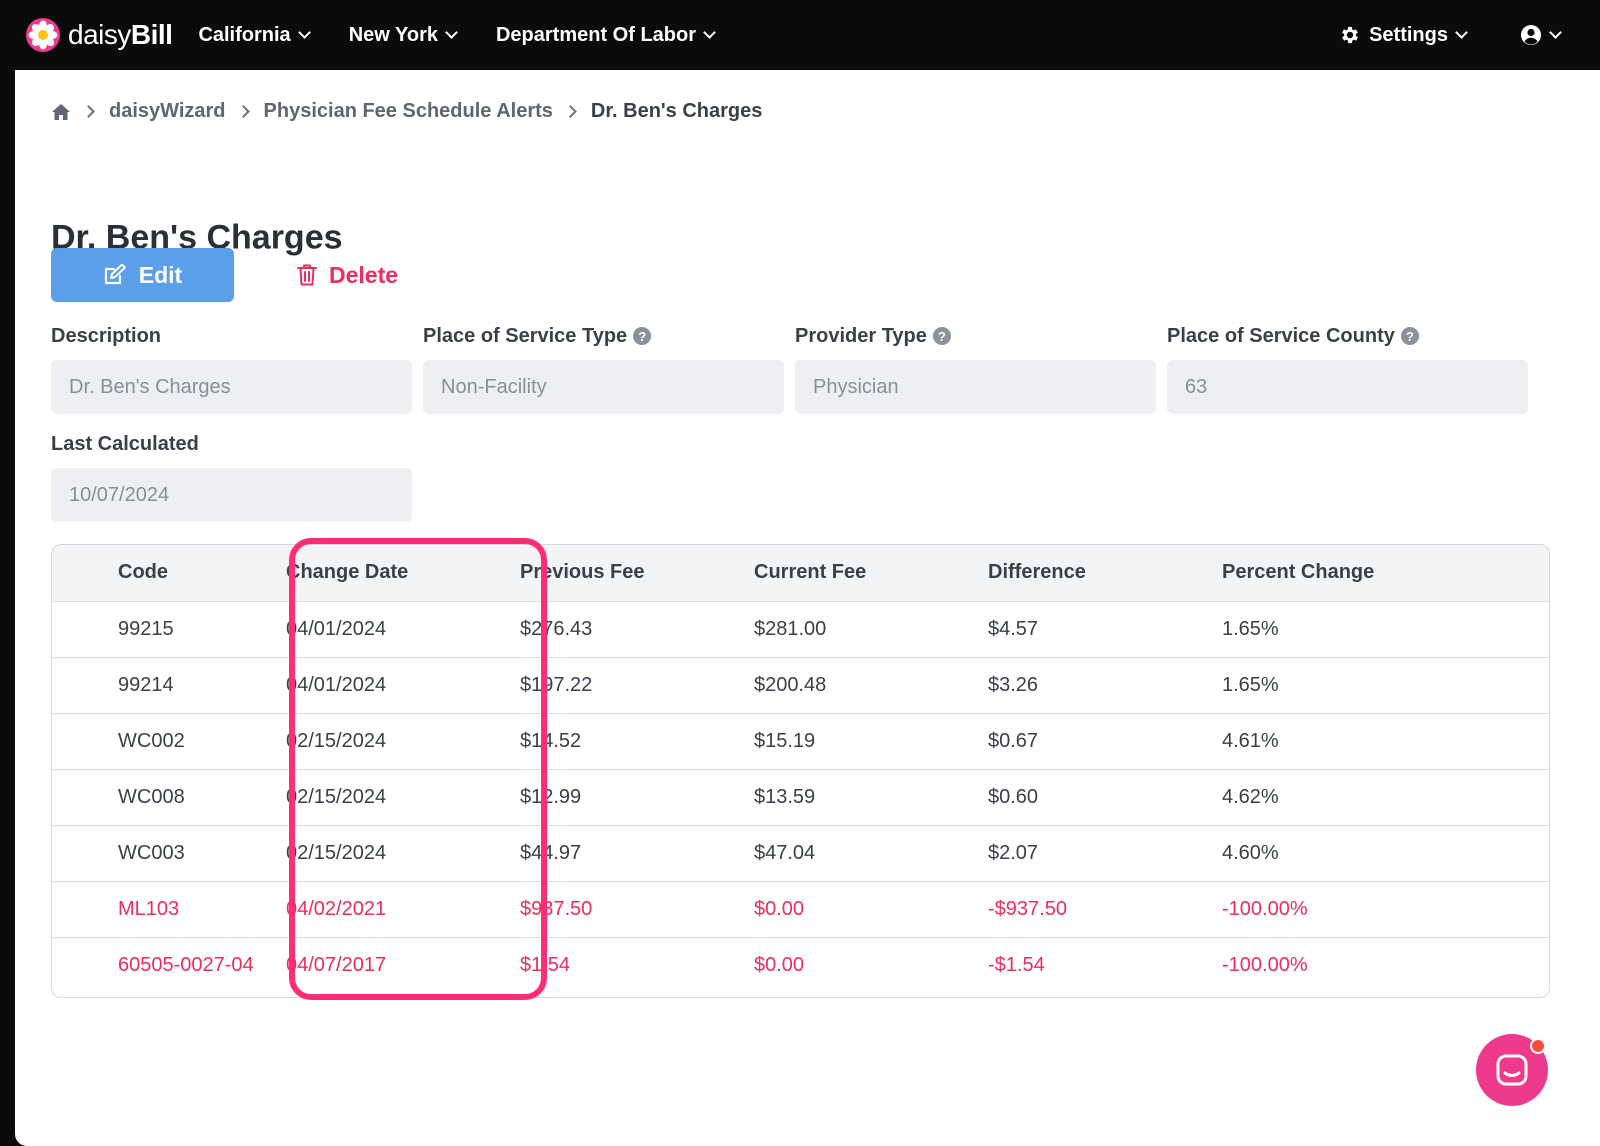  I want to click on cell-difference: $3.26, so click(1013, 684).